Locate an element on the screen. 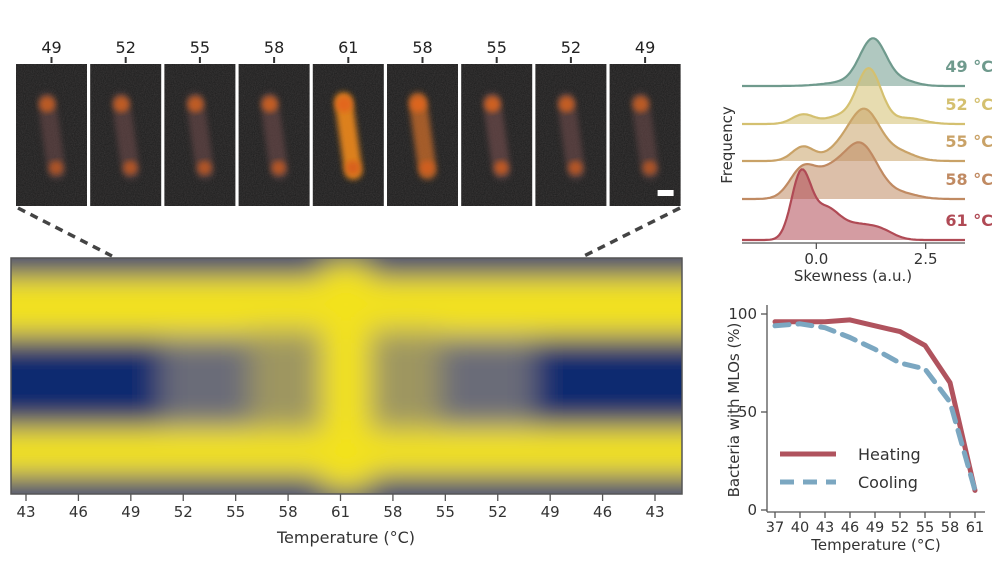 This screenshot has height=565, width=1000. ridge-x-label: Skewness (a.u.) is located at coordinates (853, 276).